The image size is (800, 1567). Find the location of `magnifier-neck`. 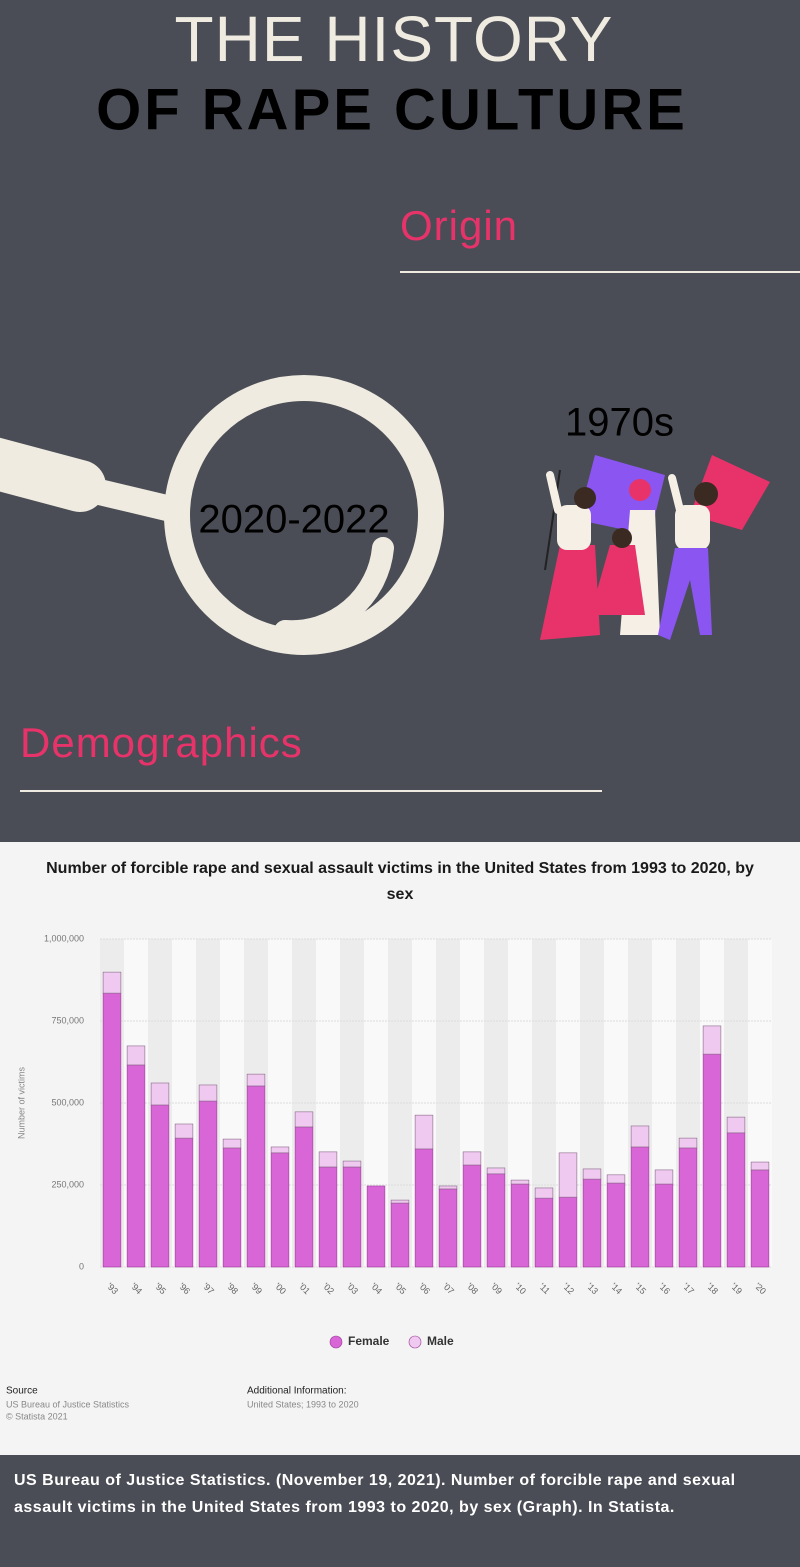

magnifier-neck is located at coordinates (122, 497).